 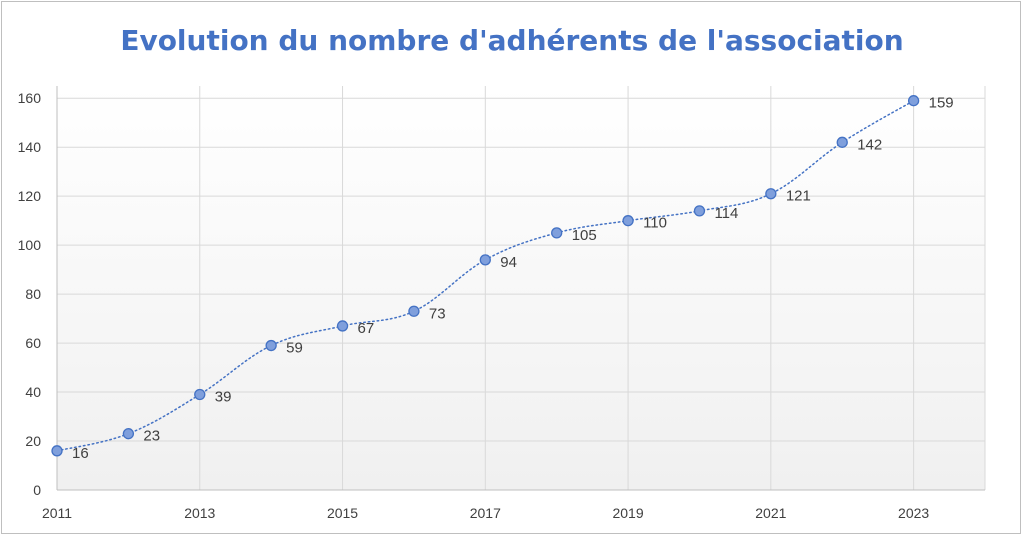 I want to click on data-label: 121, so click(x=798, y=196).